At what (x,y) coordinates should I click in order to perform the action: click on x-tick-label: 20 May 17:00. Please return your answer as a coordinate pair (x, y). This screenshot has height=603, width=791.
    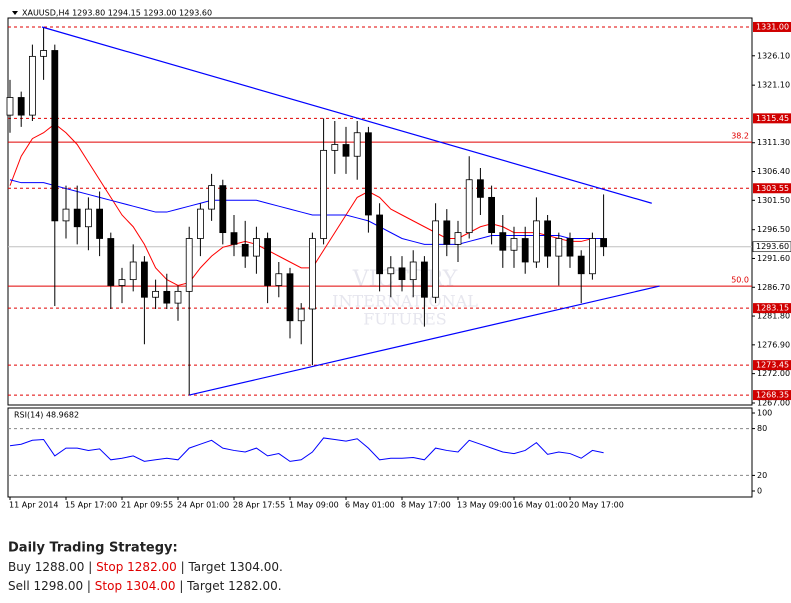
    Looking at the image, I should click on (596, 505).